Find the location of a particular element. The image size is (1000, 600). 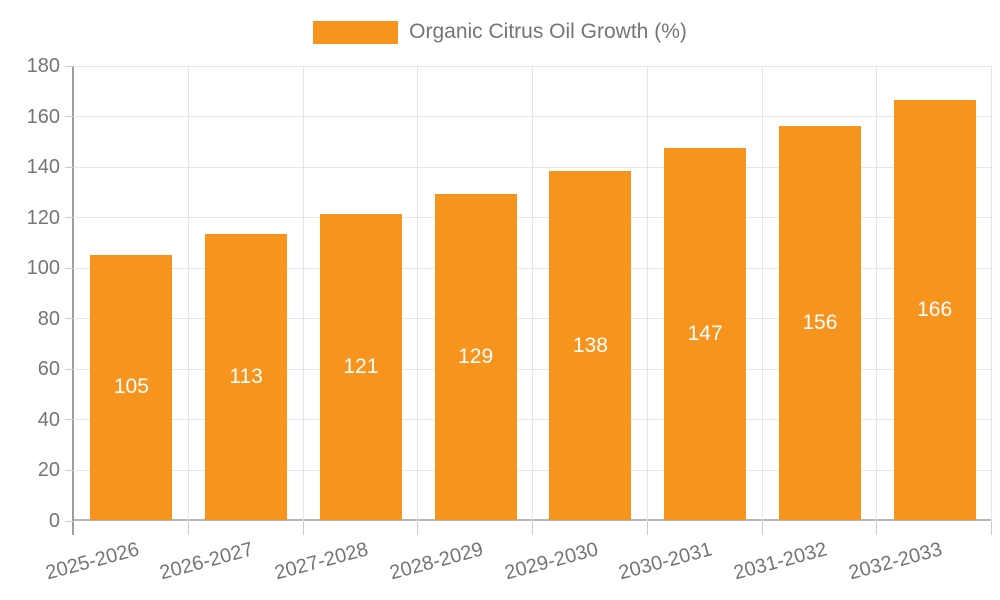

y-axis-tick-label: 60 is located at coordinates (48, 369).